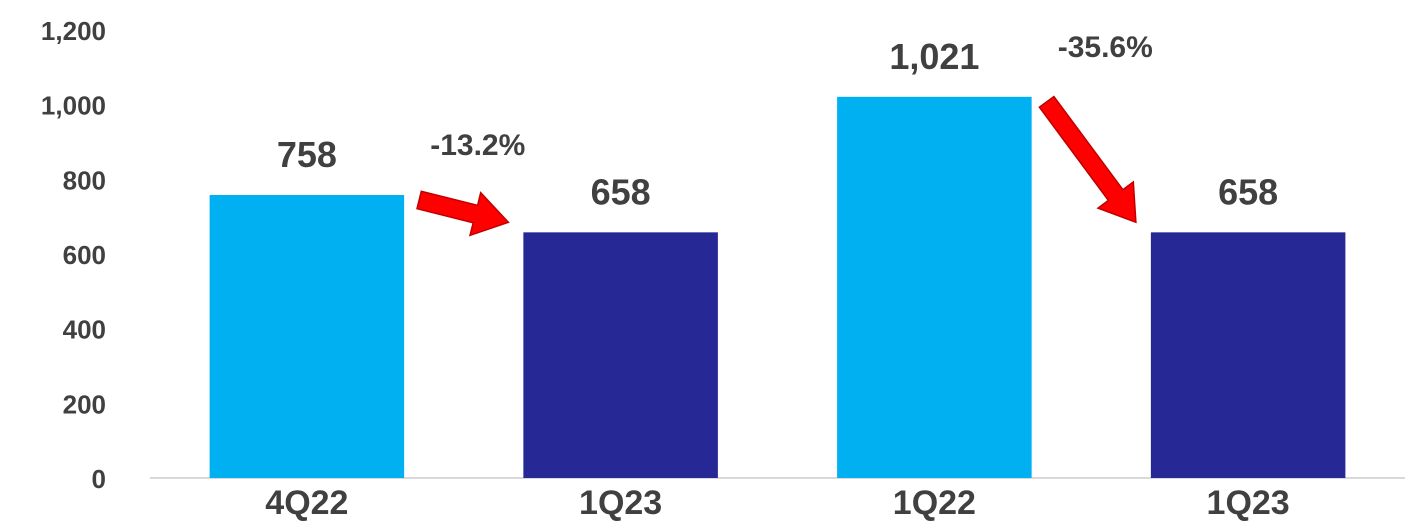 The width and height of the screenshot is (1422, 525). What do you see at coordinates (777, 503) in the screenshot?
I see `x-axis: 4Q22 1Q23 1Q22 1Q23` at bounding box center [777, 503].